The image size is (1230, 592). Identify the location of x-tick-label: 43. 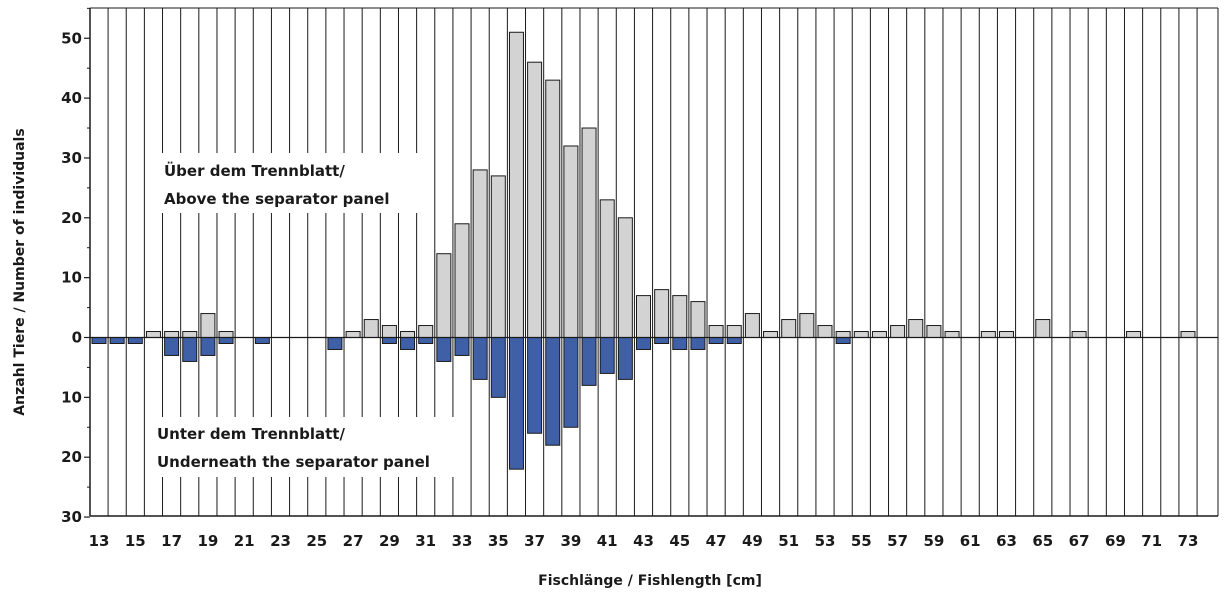
(643, 541).